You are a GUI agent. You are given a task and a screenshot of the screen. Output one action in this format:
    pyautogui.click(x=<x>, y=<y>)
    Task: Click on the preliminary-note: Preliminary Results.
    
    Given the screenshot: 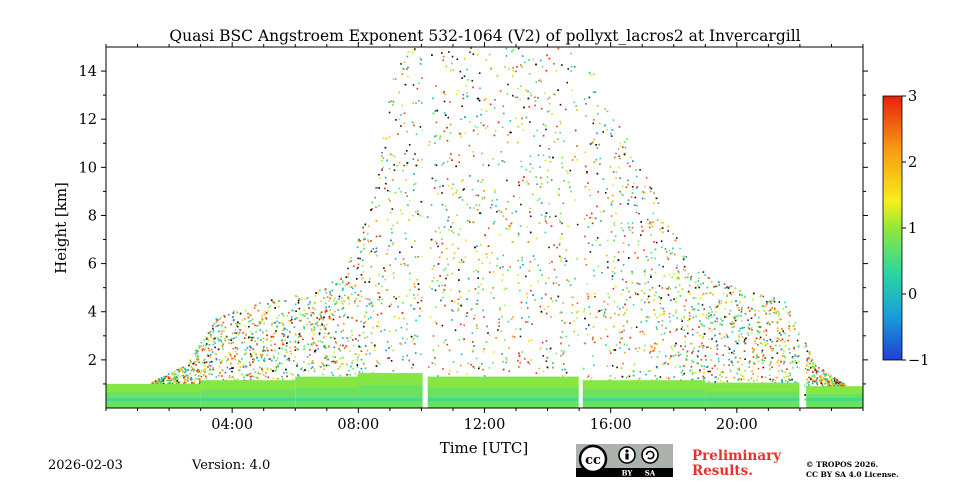 What is the action you would take?
    pyautogui.click(x=736, y=464)
    